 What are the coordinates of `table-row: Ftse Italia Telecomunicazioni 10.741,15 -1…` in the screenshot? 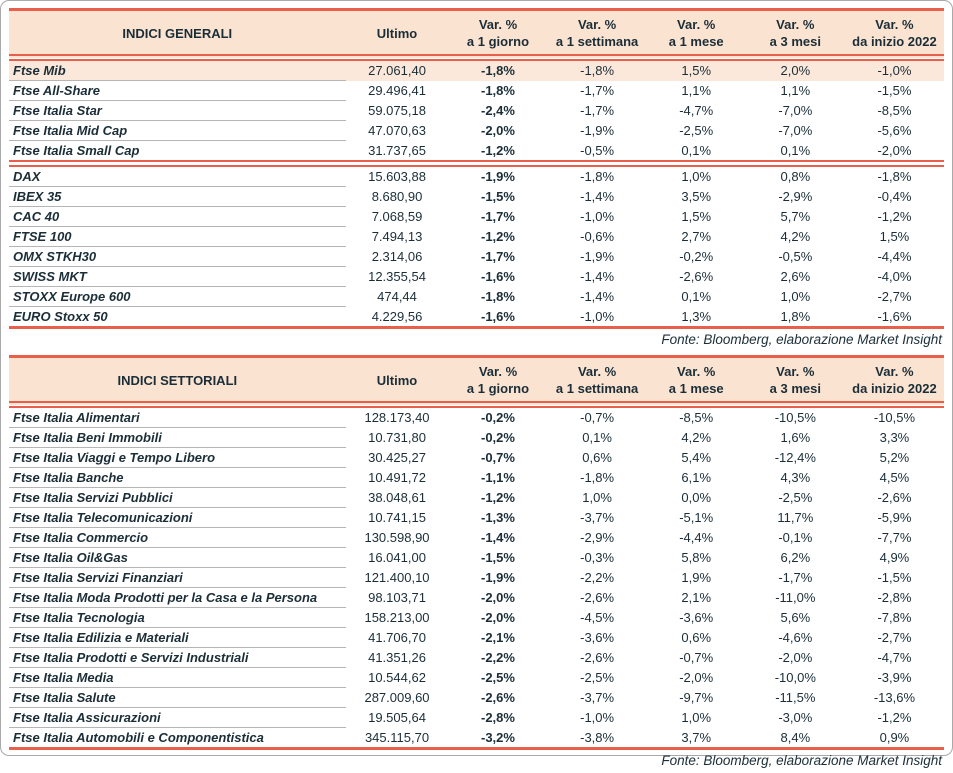 It's located at (476, 517).